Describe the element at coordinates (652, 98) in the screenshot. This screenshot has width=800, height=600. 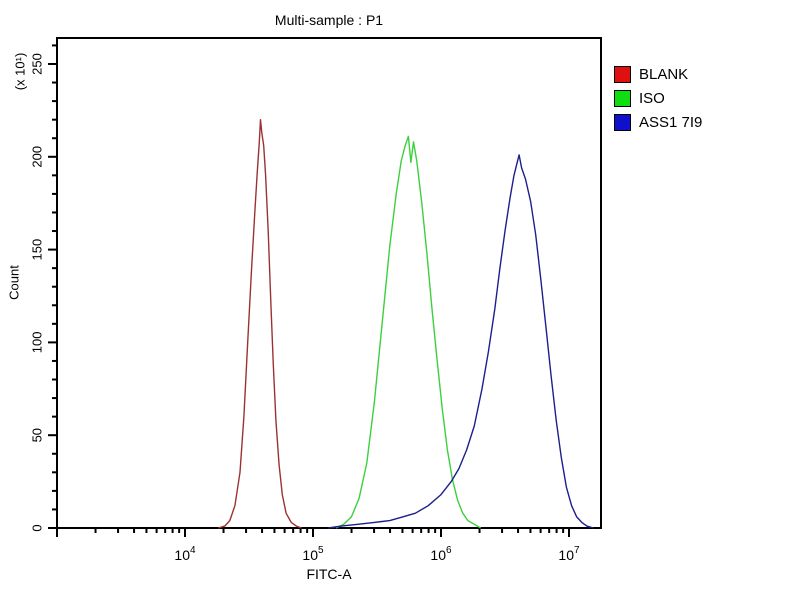
I see `legend-label: ISO` at that location.